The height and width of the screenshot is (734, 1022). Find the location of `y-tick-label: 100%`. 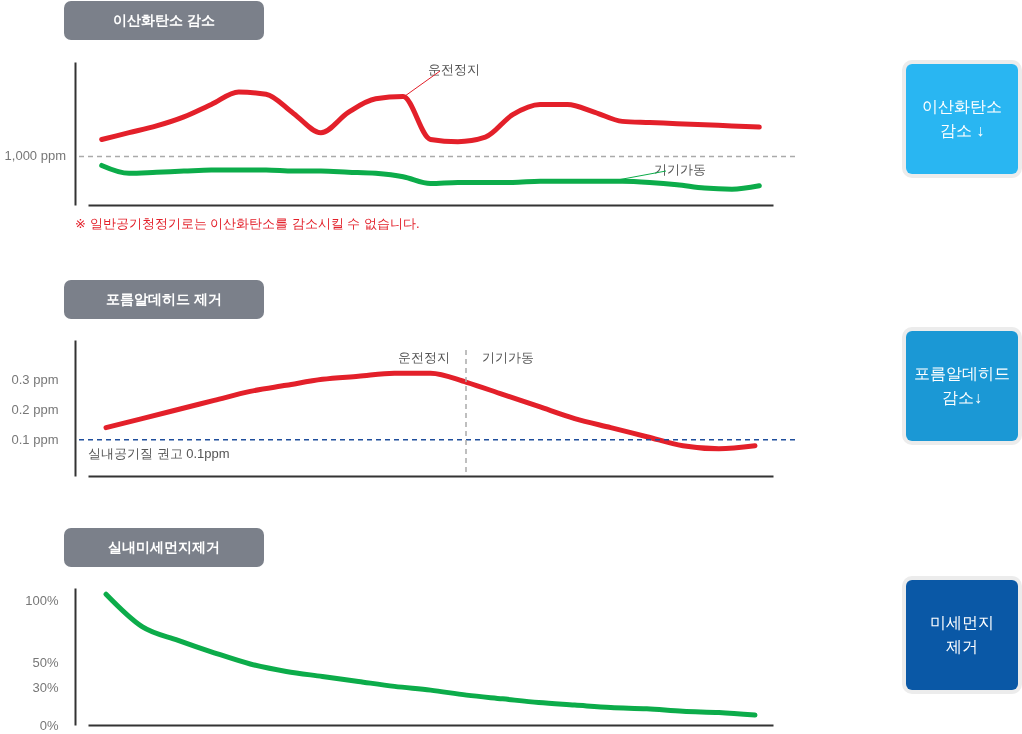

y-tick-label: 100% is located at coordinates (42, 600).